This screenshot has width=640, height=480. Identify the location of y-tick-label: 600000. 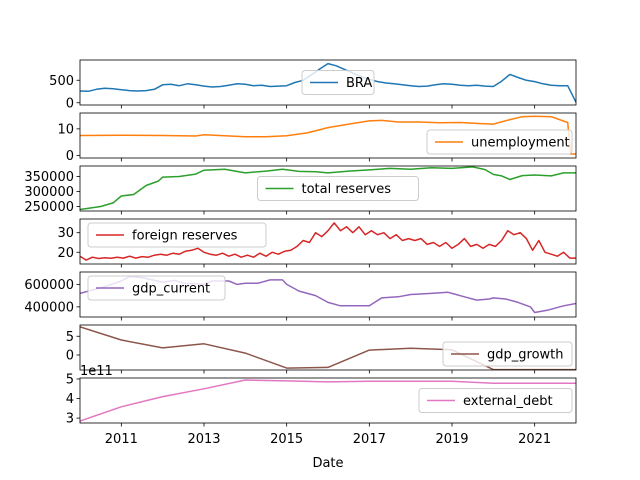
(49, 285).